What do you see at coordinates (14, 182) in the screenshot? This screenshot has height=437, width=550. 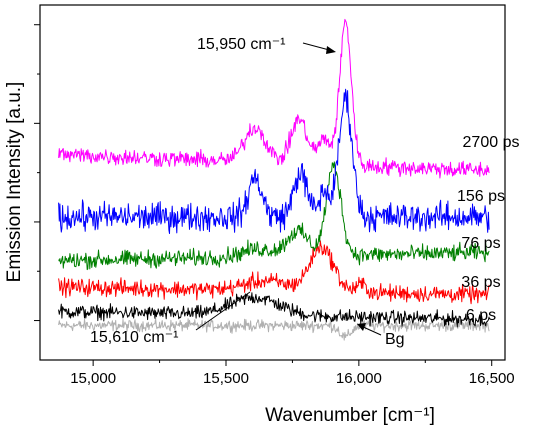 I see `y-axis-title: Emission Intensity [a.u.]` at bounding box center [14, 182].